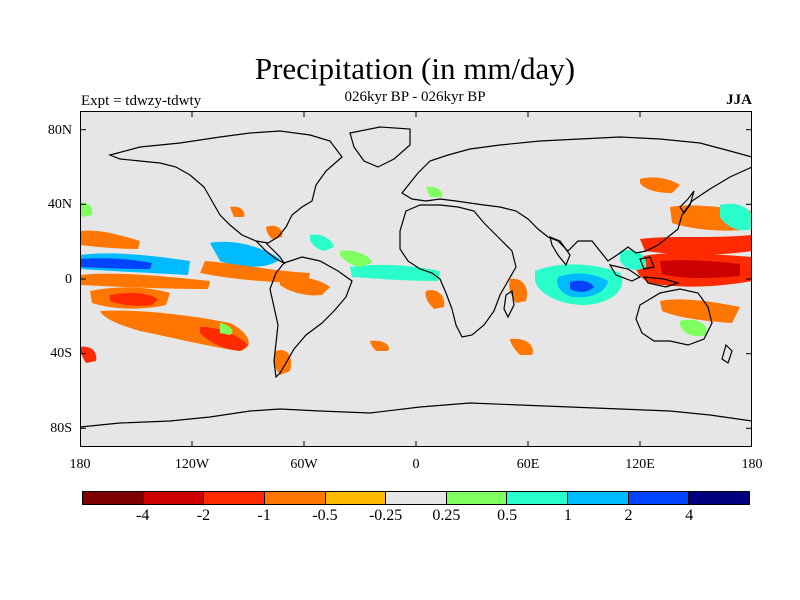 This screenshot has width=800, height=600. I want to click on colorbar-label: -4, so click(143, 515).